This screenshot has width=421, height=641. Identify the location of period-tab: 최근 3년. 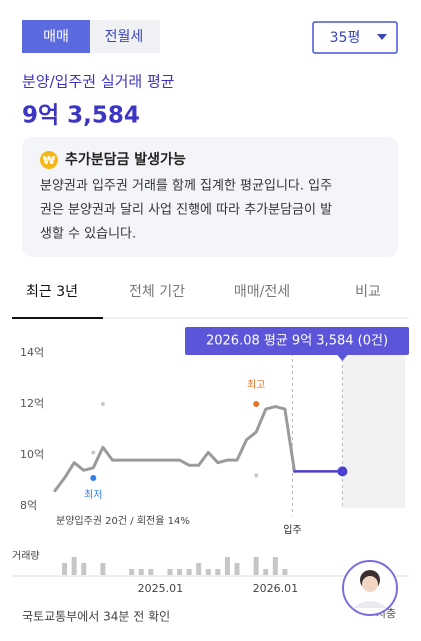
(52, 292).